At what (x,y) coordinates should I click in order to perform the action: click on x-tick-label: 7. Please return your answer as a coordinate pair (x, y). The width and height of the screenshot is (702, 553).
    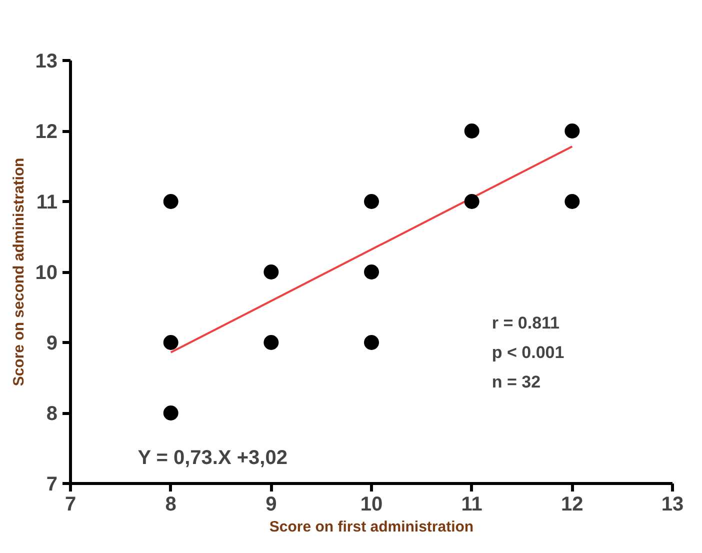
    Looking at the image, I should click on (70, 505).